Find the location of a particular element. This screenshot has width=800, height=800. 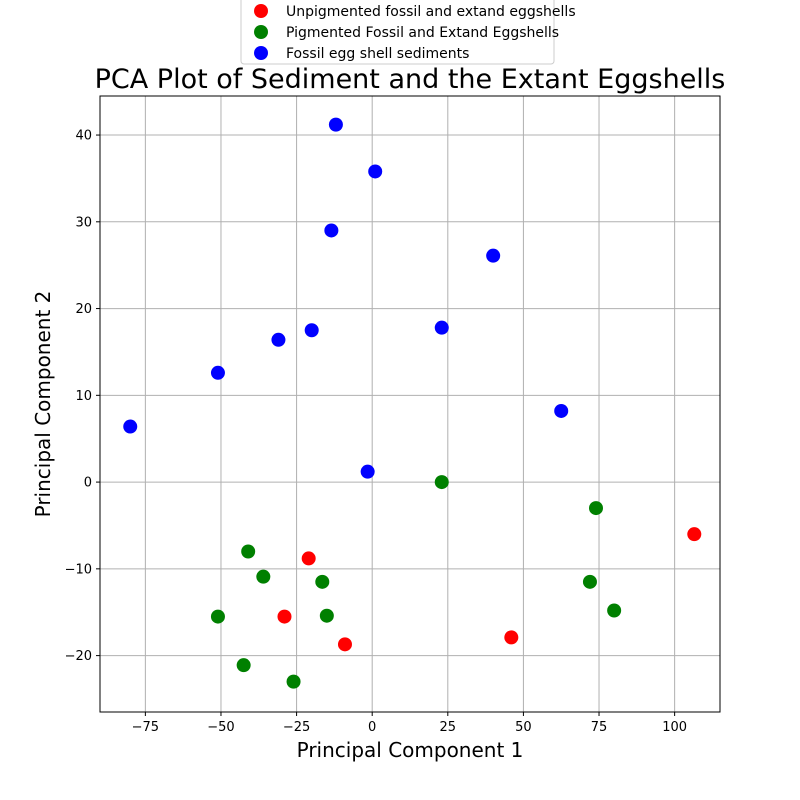

y-axis-label: Principal Component 2 is located at coordinates (43, 404).